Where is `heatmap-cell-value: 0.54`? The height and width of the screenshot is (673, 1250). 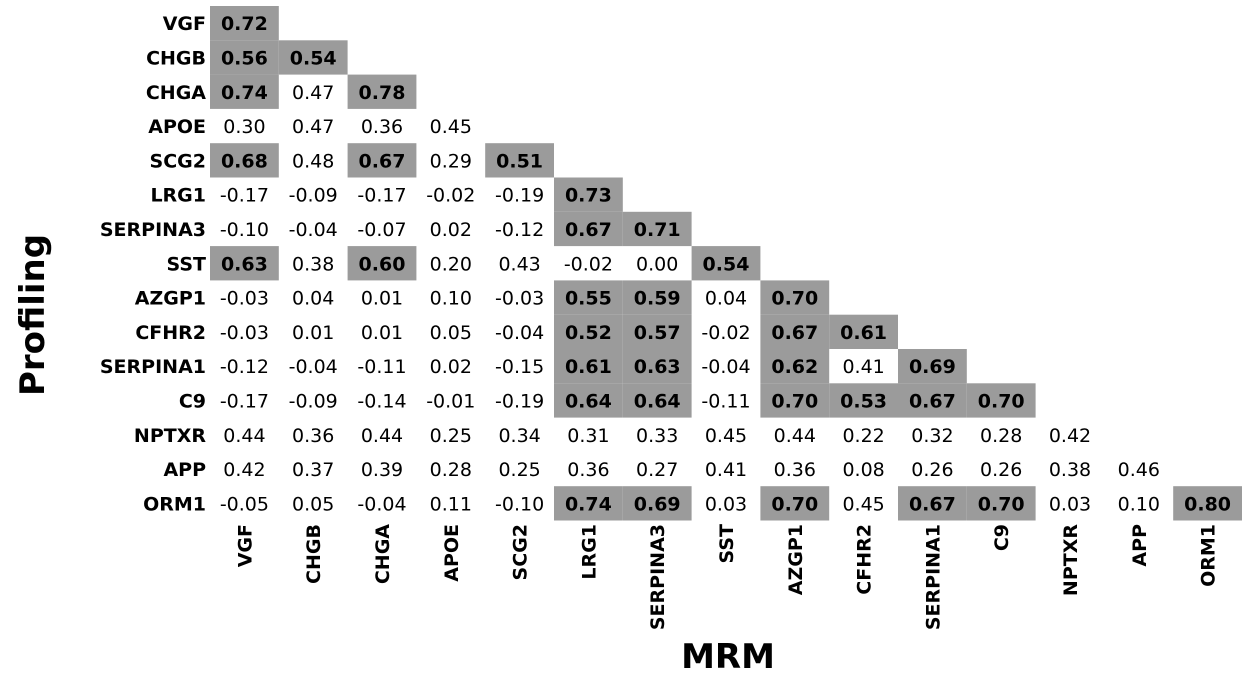
heatmap-cell-value: 0.54 is located at coordinates (726, 264).